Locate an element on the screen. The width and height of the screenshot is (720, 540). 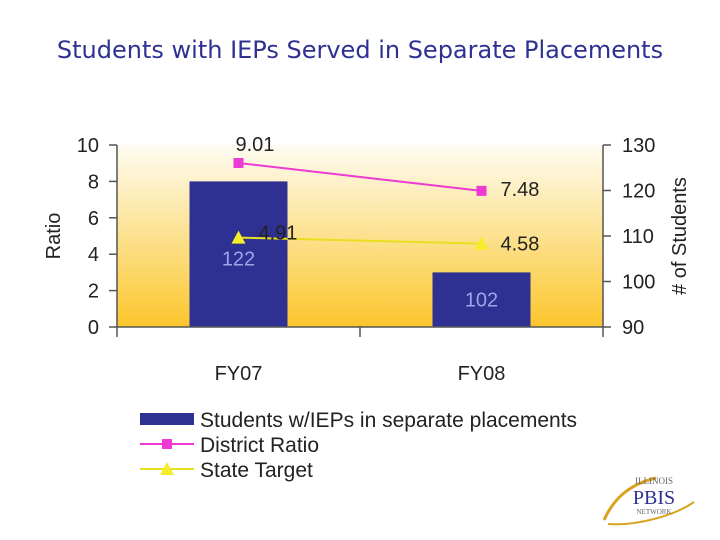
illinois-pbis-network-logo: ILLINOIS PBIS NETWORK is located at coordinates (648, 501).